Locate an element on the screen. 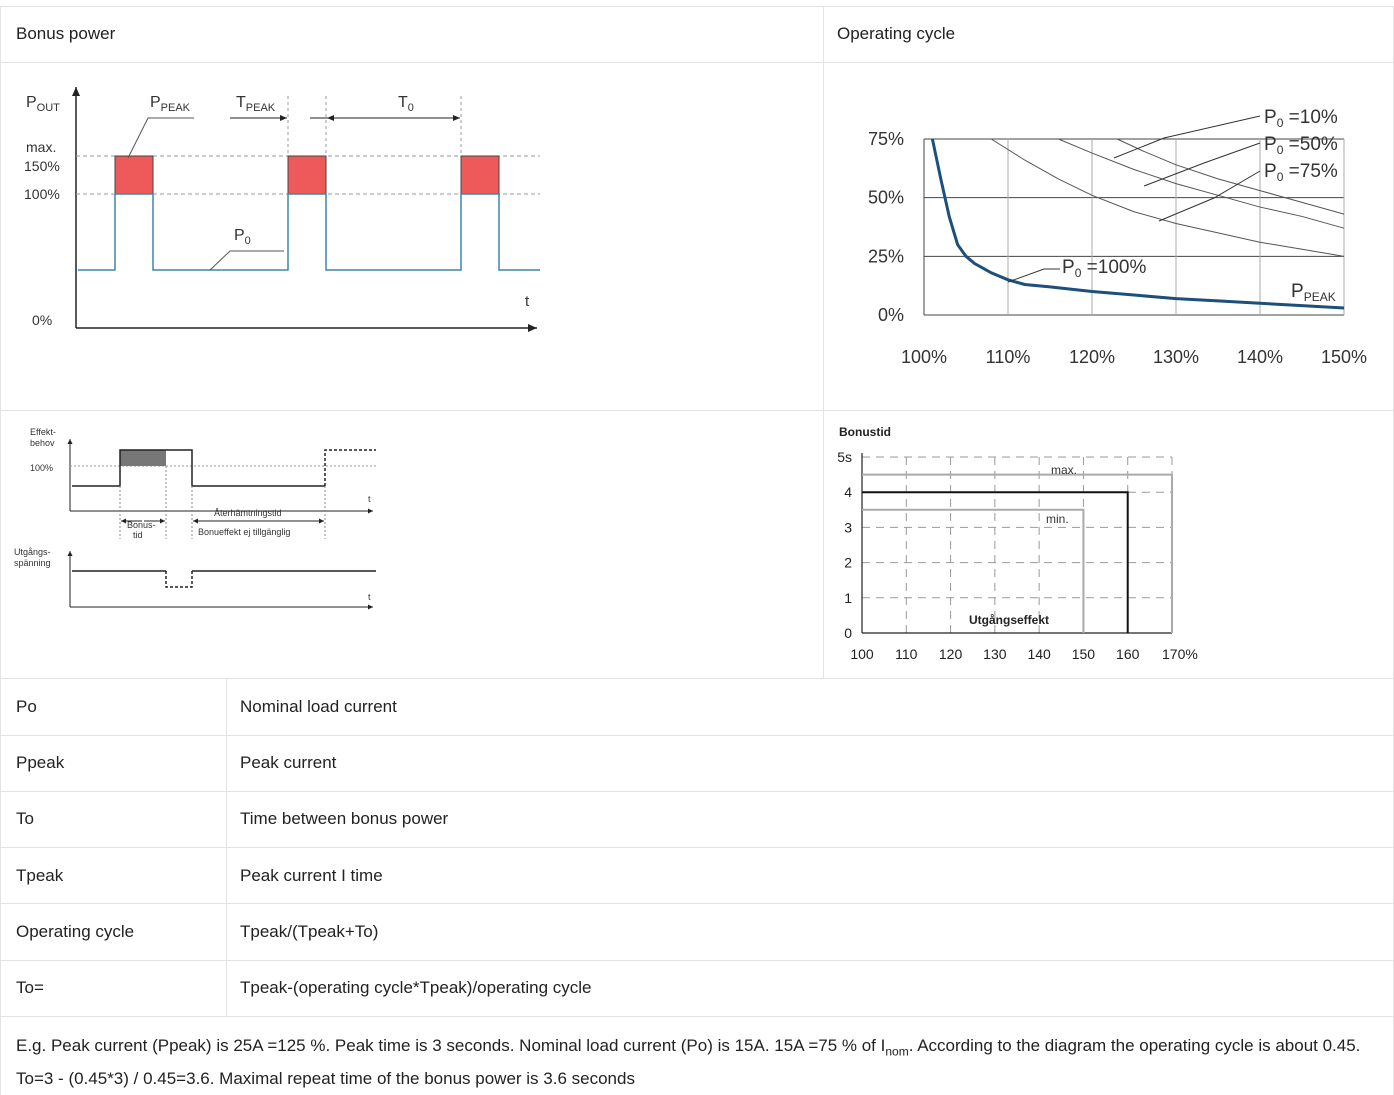 Image resolution: width=1394 pixels, height=1095 pixels. x-tick-label: 160 is located at coordinates (1128, 654).